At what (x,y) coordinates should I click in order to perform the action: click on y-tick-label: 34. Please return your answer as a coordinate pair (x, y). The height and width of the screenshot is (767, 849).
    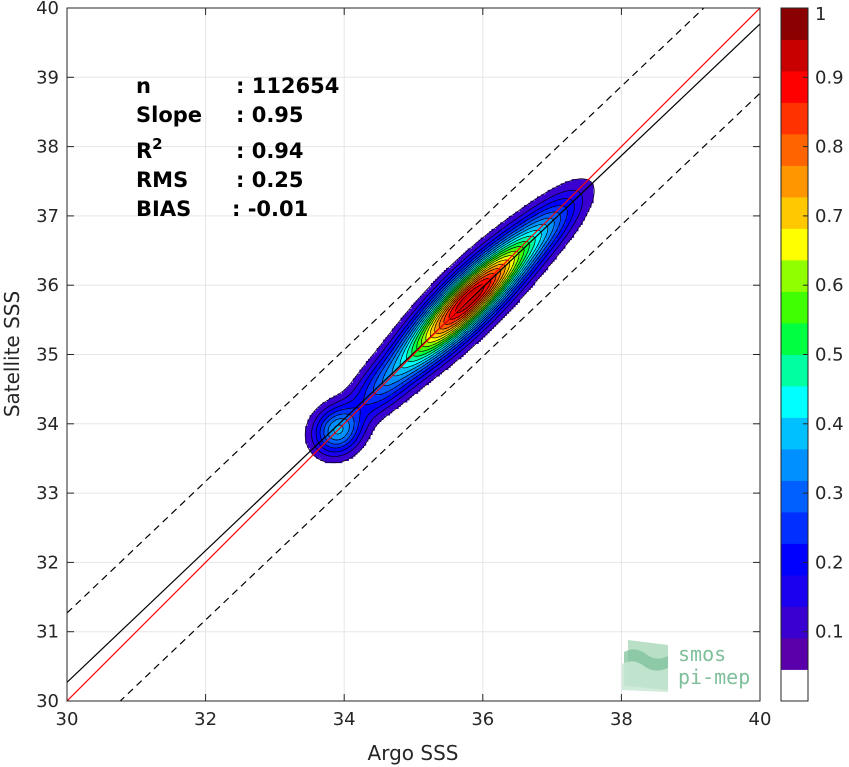
    Looking at the image, I should click on (47, 424).